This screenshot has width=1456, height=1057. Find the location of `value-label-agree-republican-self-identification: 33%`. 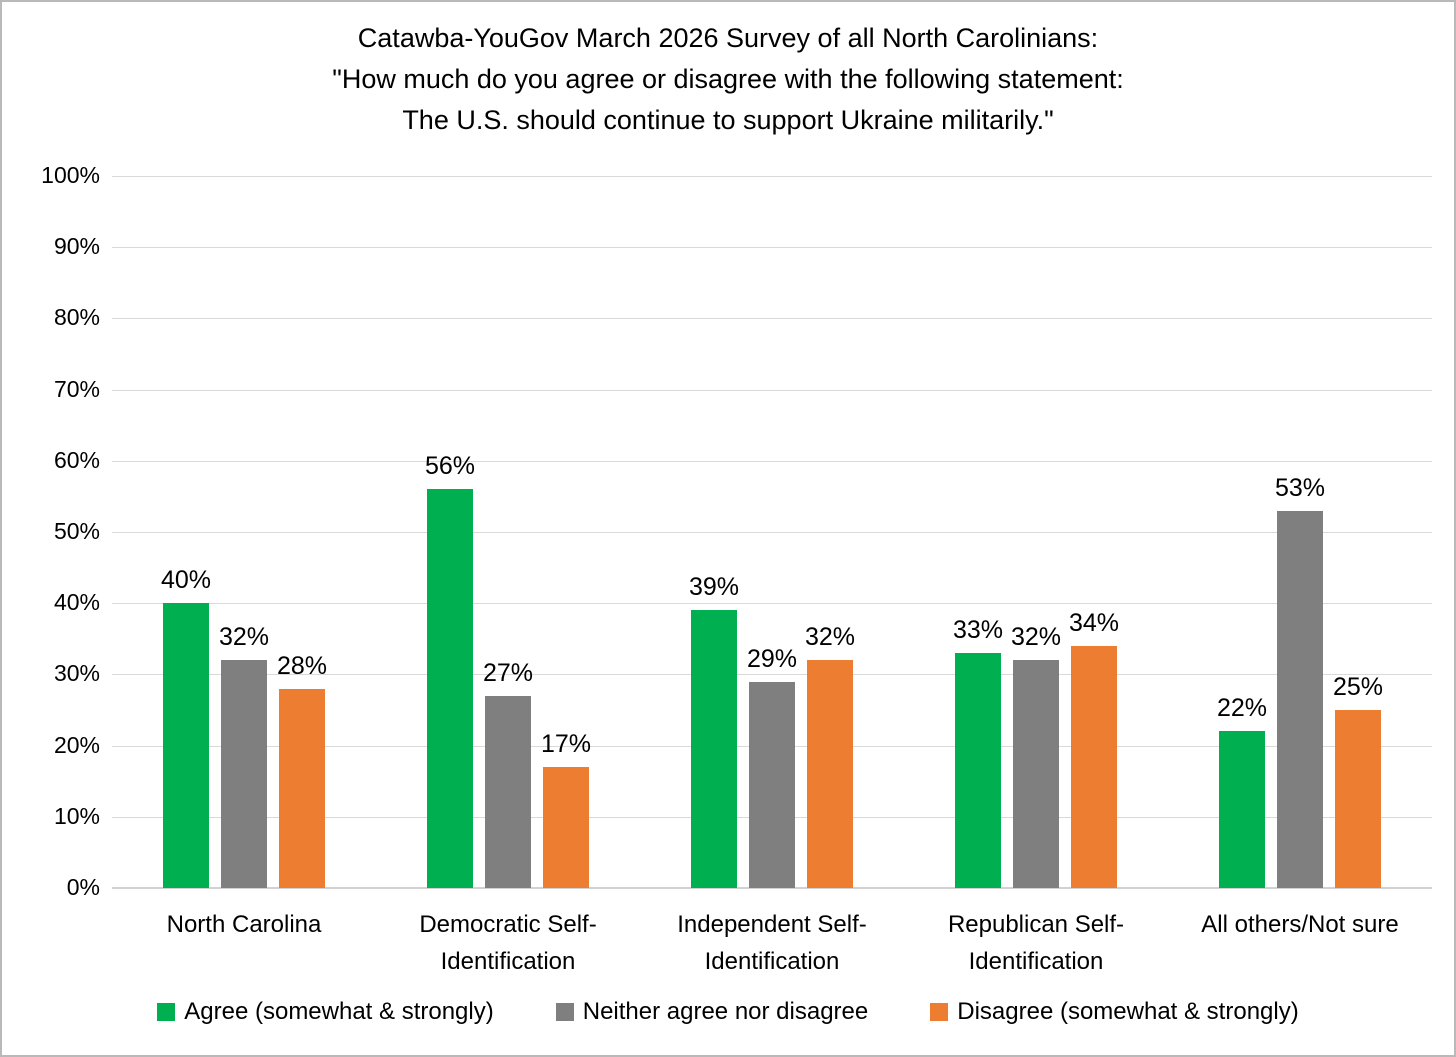

value-label-agree-republican-self-identification: 33% is located at coordinates (978, 630).